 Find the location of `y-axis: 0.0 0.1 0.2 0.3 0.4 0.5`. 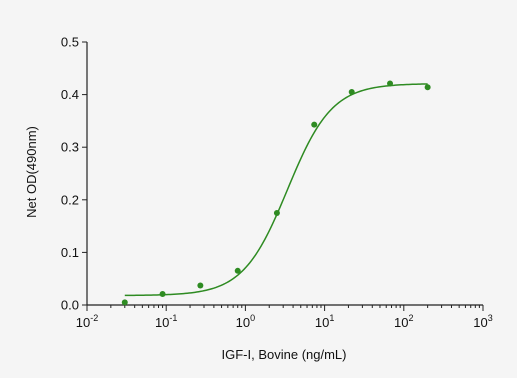

y-axis: 0.0 0.1 0.2 0.3 0.4 0.5 is located at coordinates (74, 174).